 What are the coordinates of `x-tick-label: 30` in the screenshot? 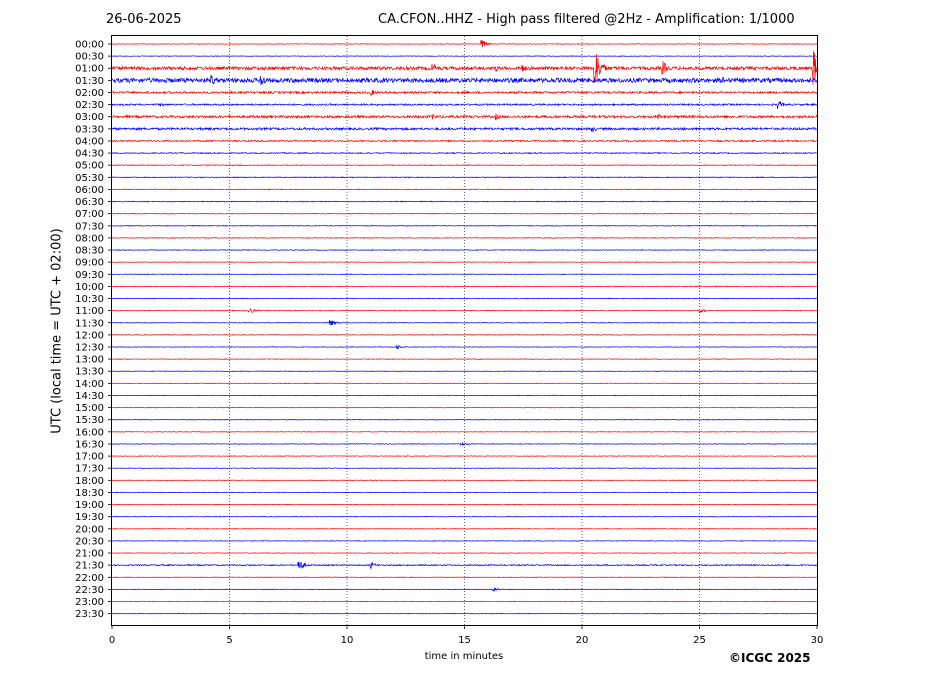 It's located at (817, 640).